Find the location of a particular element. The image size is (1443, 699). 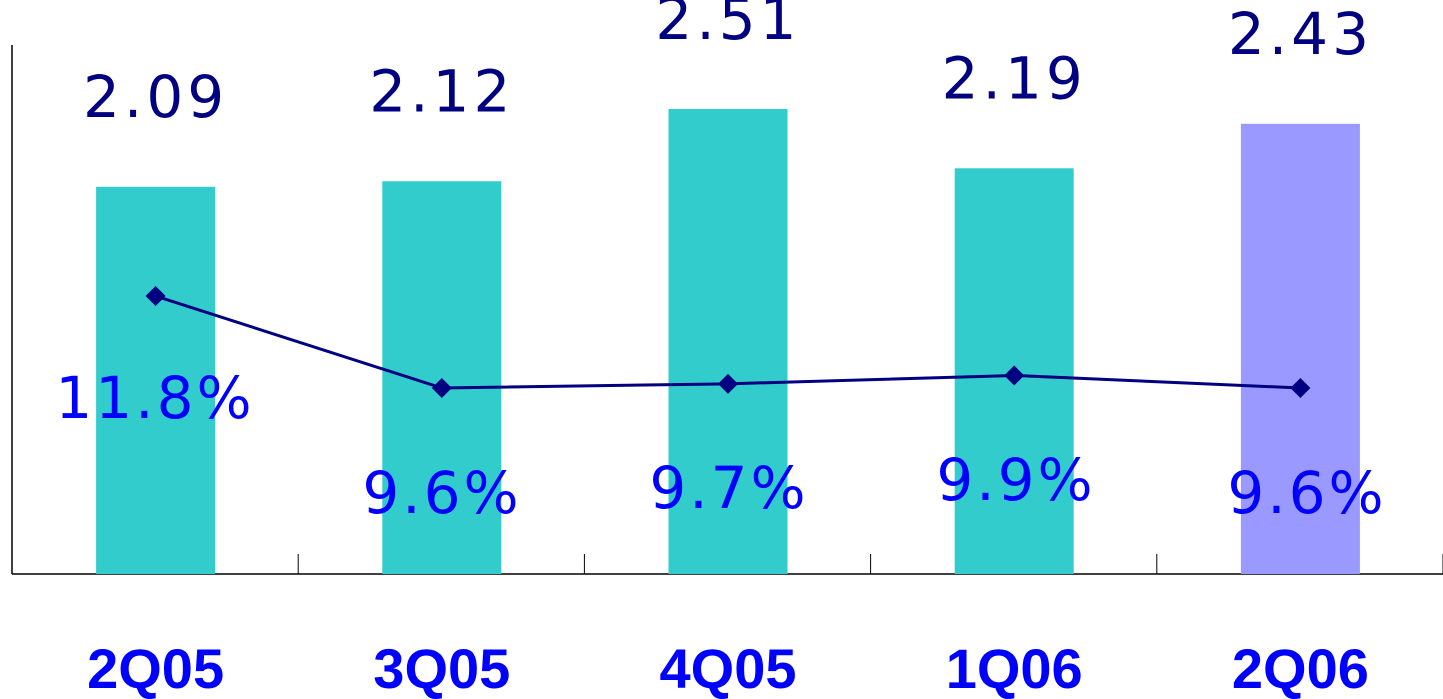

bar-value-label: 2.19 is located at coordinates (1014, 78).